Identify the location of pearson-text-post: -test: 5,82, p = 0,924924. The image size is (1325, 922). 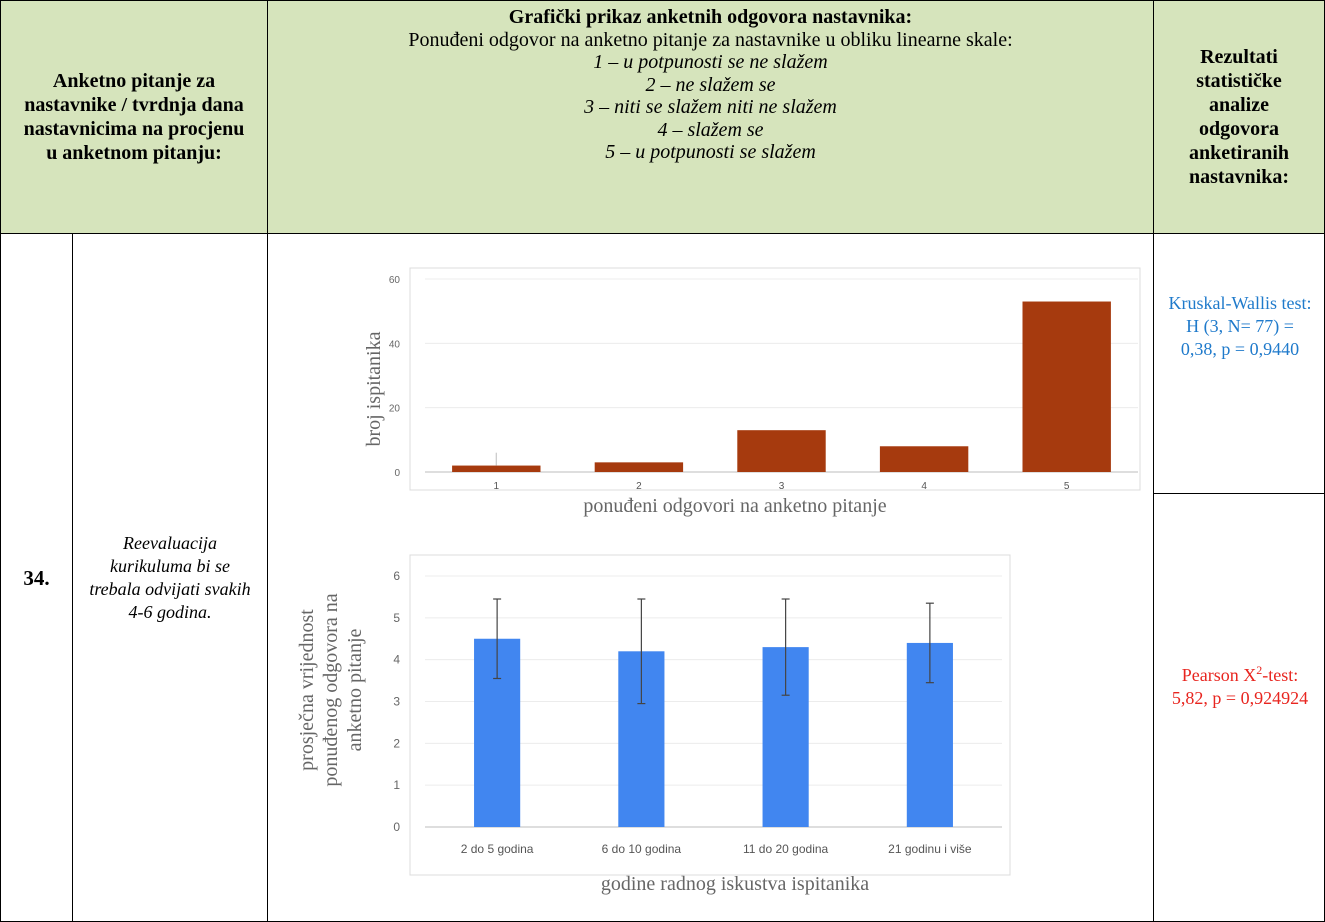
(1240, 686).